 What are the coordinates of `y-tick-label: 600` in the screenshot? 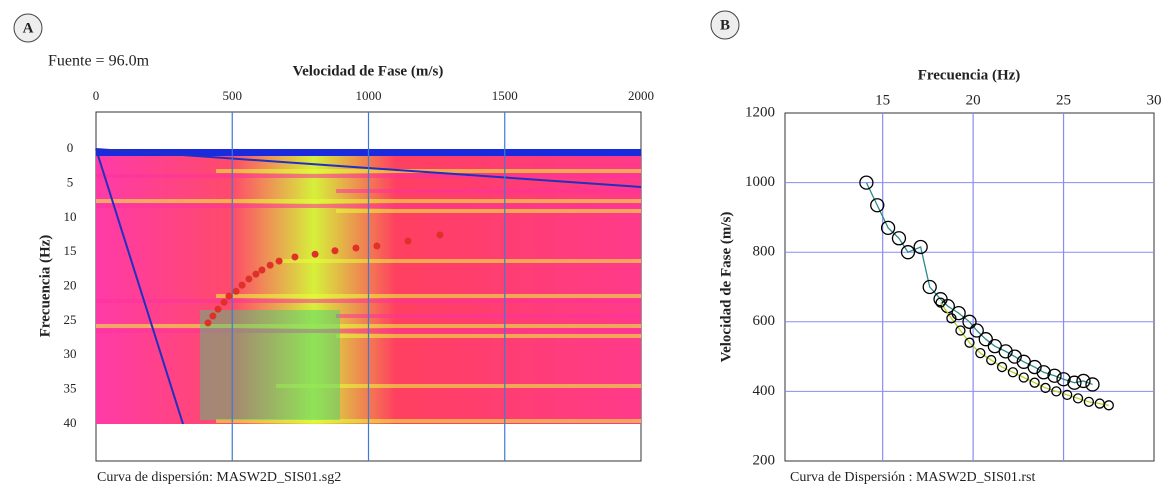 It's located at (764, 321).